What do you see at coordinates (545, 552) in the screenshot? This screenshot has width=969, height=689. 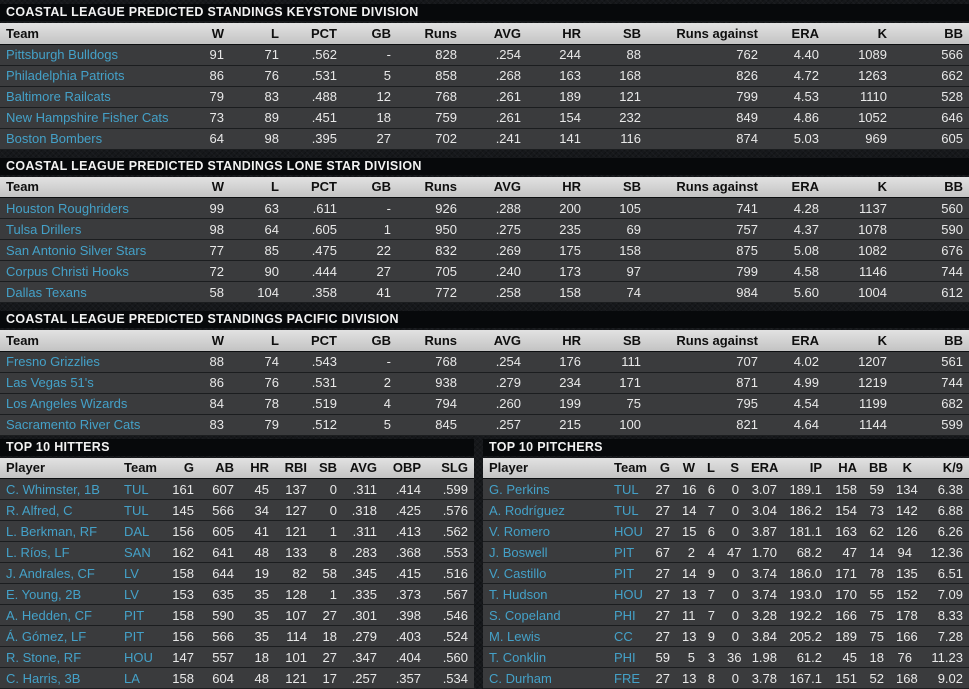 I see `player-link: J. Boswell` at bounding box center [545, 552].